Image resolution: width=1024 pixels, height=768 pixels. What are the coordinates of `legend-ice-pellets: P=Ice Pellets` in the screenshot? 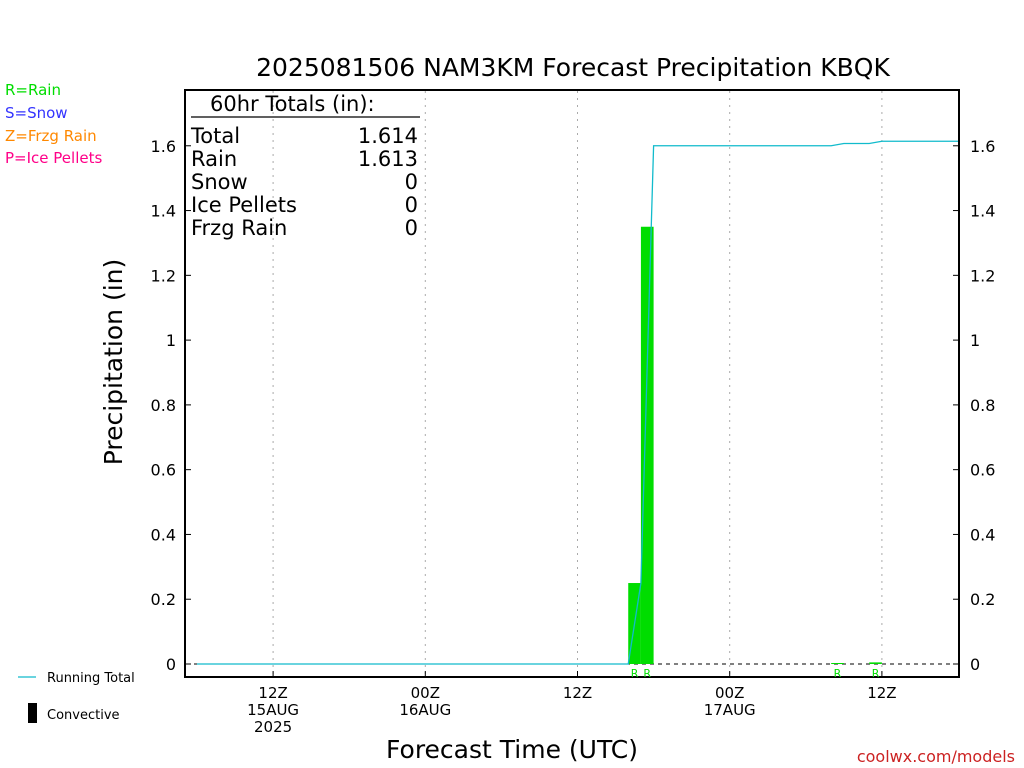 It's located at (53, 158).